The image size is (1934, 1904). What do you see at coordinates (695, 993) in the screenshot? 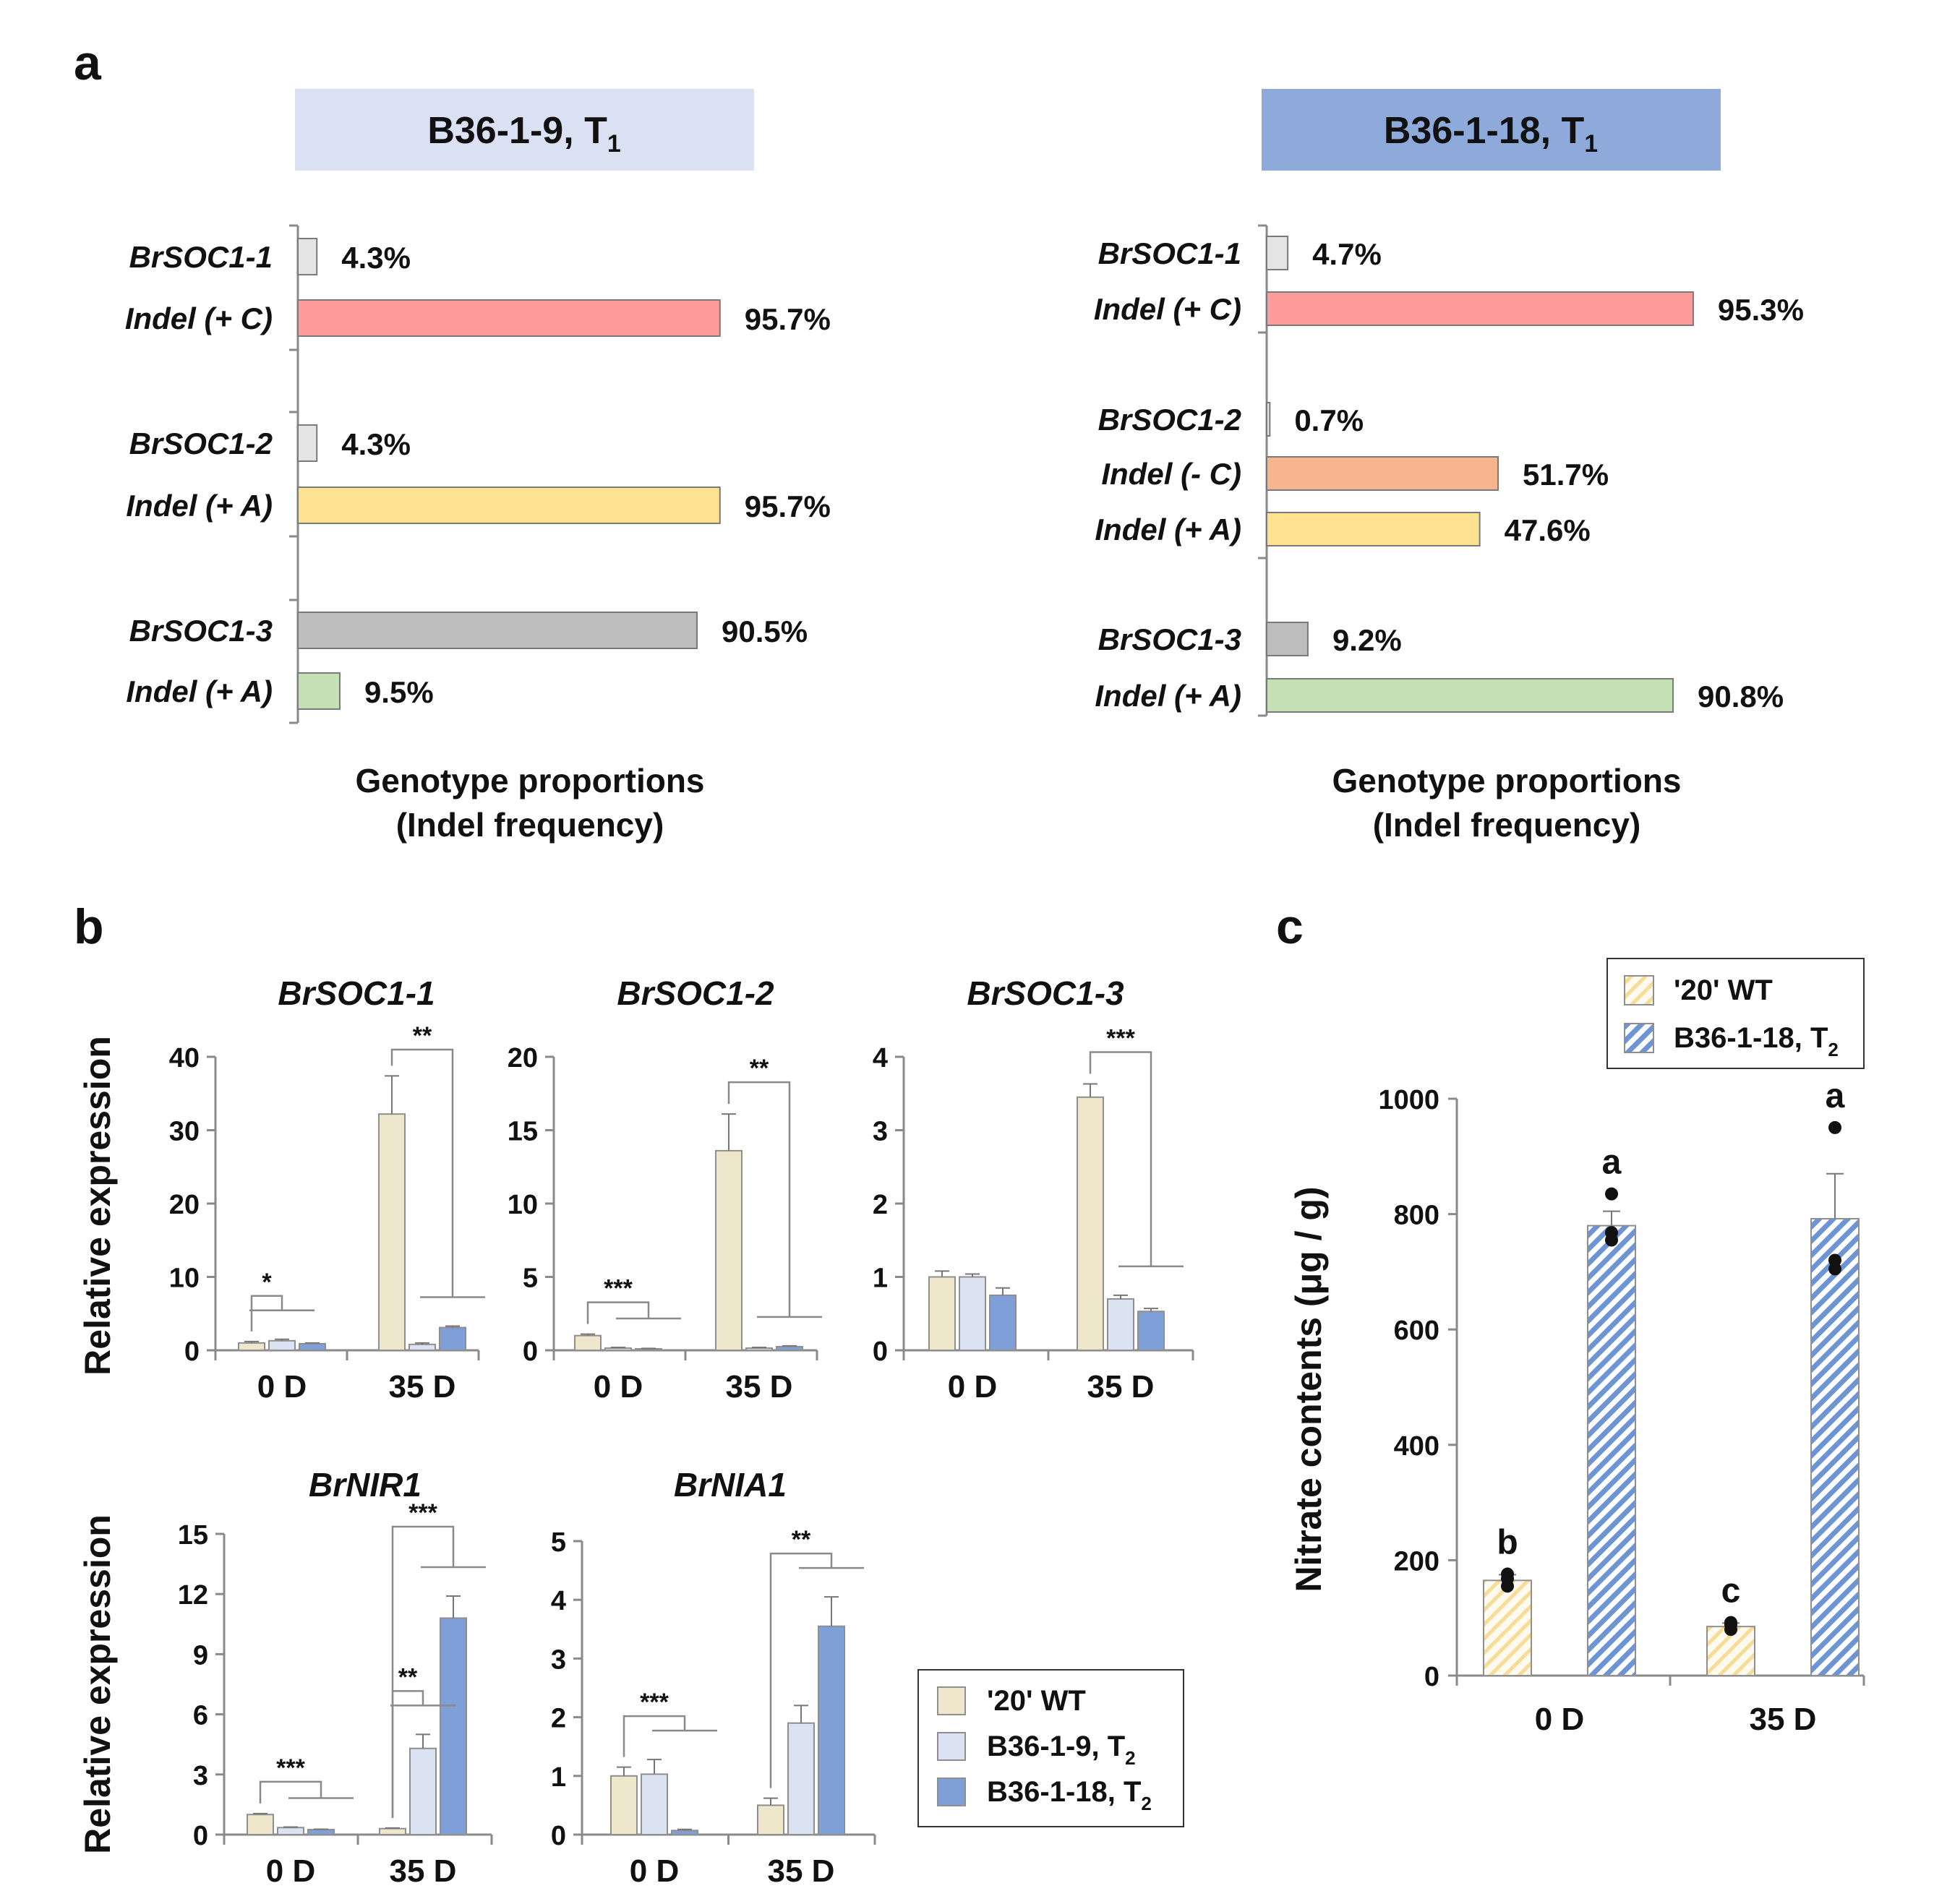
I see `chart-title: BrSOC1-2` at bounding box center [695, 993].